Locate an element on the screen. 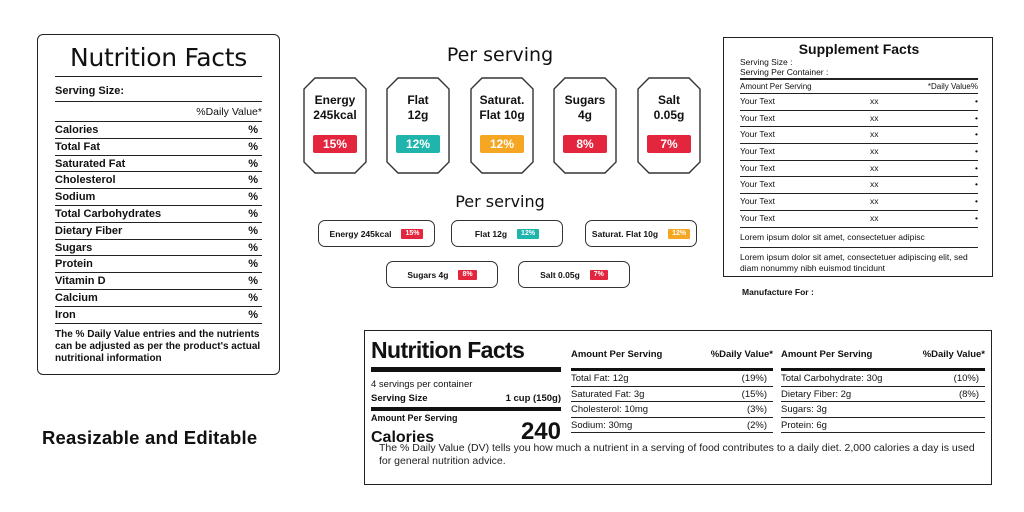 The height and width of the screenshot is (512, 1024). daily-value-header: *Daily Value% is located at coordinates (952, 86).